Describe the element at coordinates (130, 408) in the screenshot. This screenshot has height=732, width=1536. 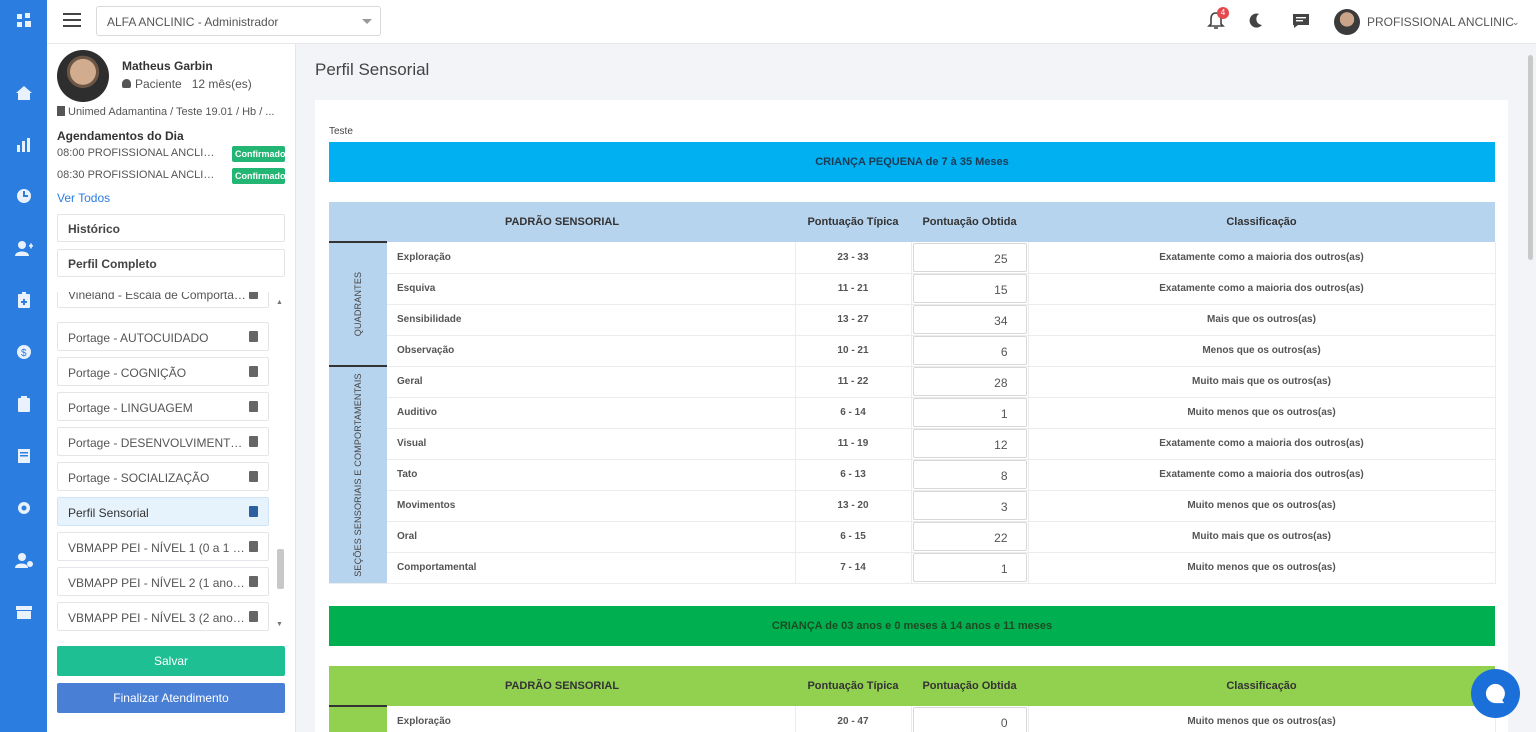
I see `form-label: Portage - LINGUAGEM` at that location.